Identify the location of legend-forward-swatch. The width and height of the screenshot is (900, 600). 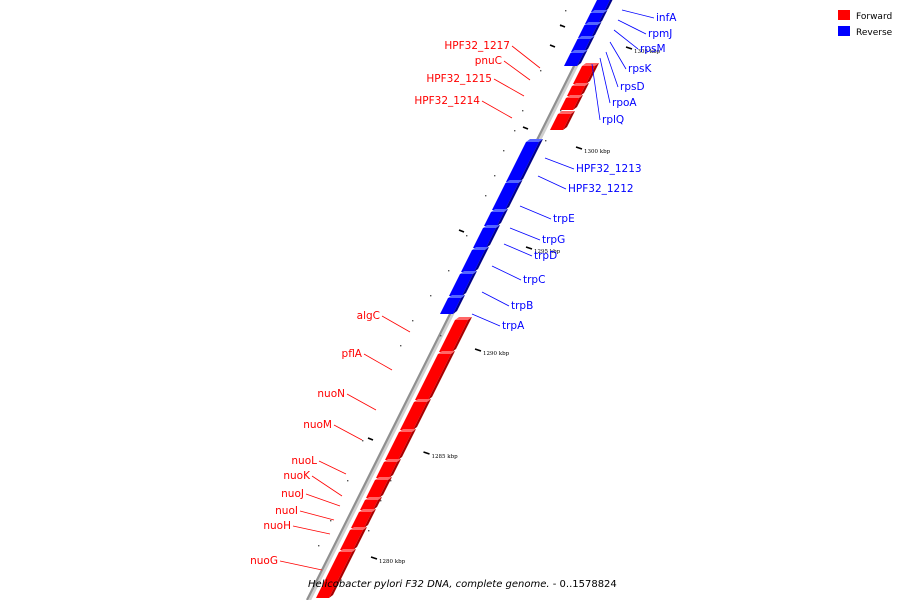
(844, 15).